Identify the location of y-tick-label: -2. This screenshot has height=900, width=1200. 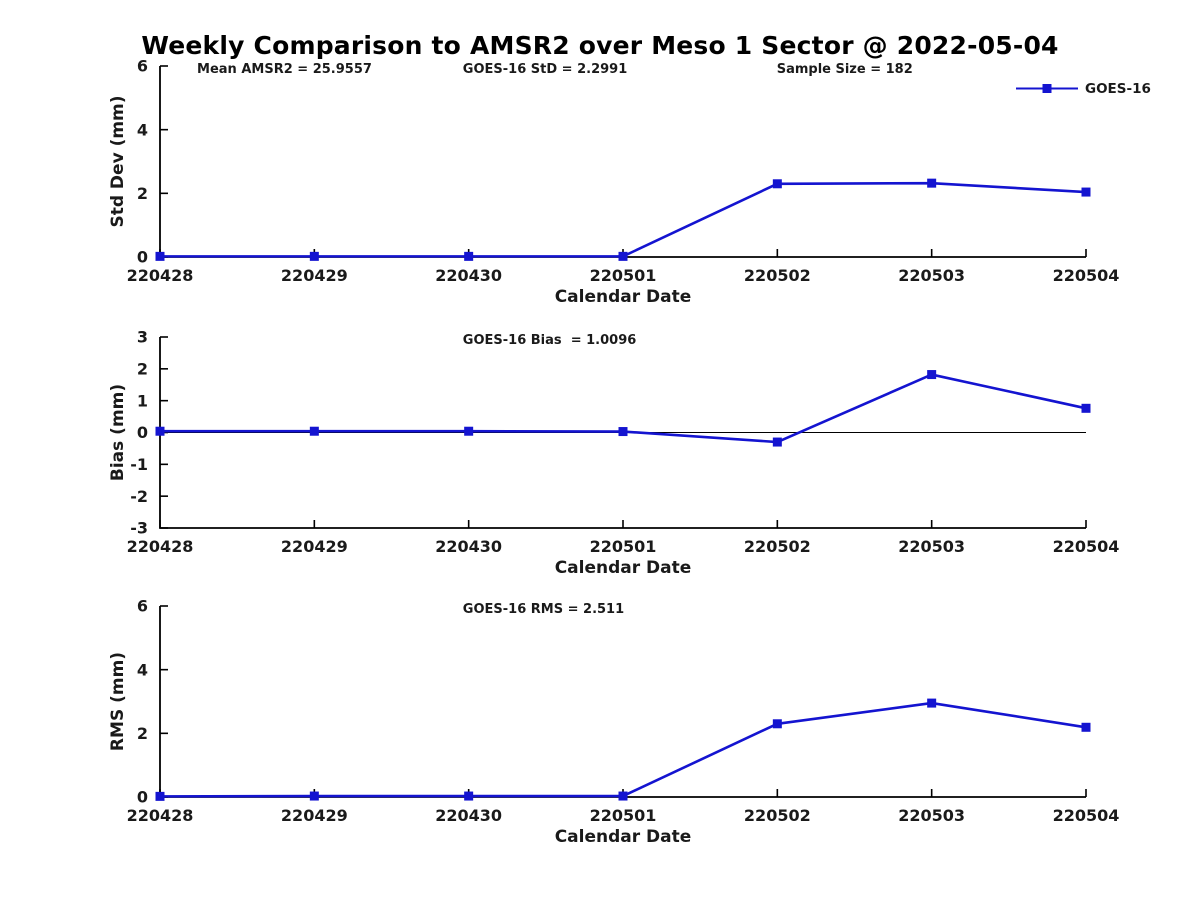
(139, 496).